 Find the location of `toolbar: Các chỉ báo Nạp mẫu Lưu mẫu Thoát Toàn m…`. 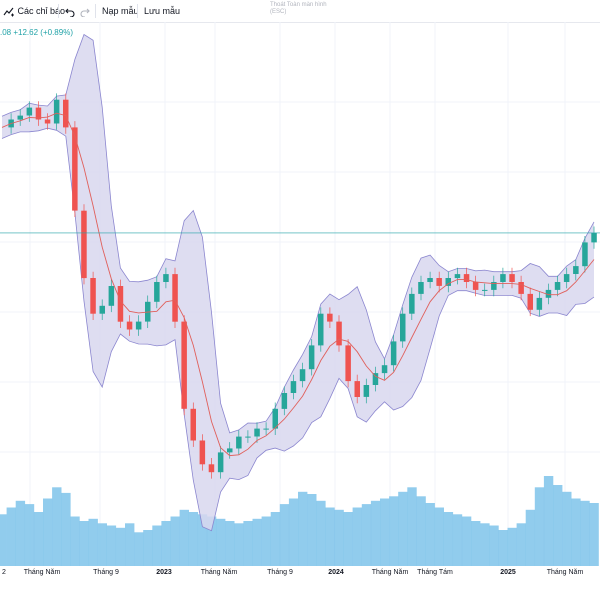

toolbar: Các chỉ báo Nạp mẫu Lưu mẫu Thoát Toàn m… is located at coordinates (300, 11).